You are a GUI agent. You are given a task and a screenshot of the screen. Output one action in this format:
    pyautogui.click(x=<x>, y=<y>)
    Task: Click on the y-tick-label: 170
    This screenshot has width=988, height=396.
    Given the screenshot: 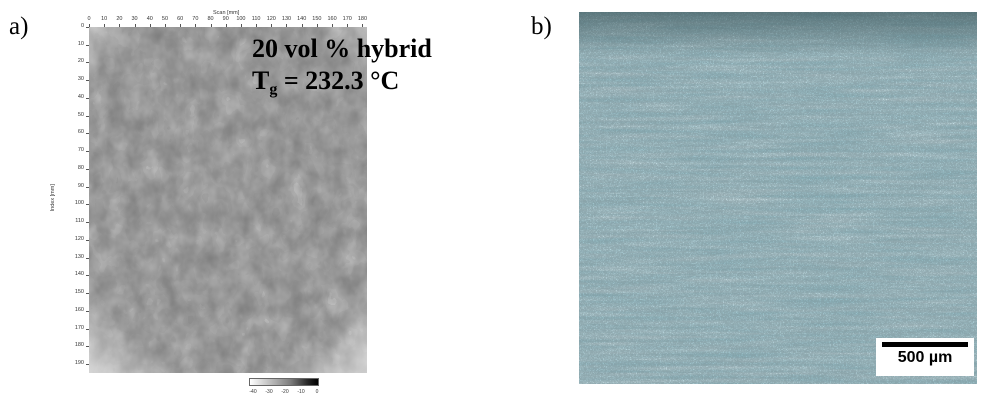 What is the action you would take?
    pyautogui.click(x=79, y=327)
    